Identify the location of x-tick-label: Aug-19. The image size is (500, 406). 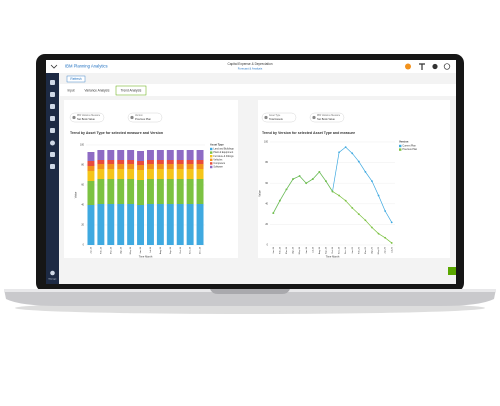
(319, 250).